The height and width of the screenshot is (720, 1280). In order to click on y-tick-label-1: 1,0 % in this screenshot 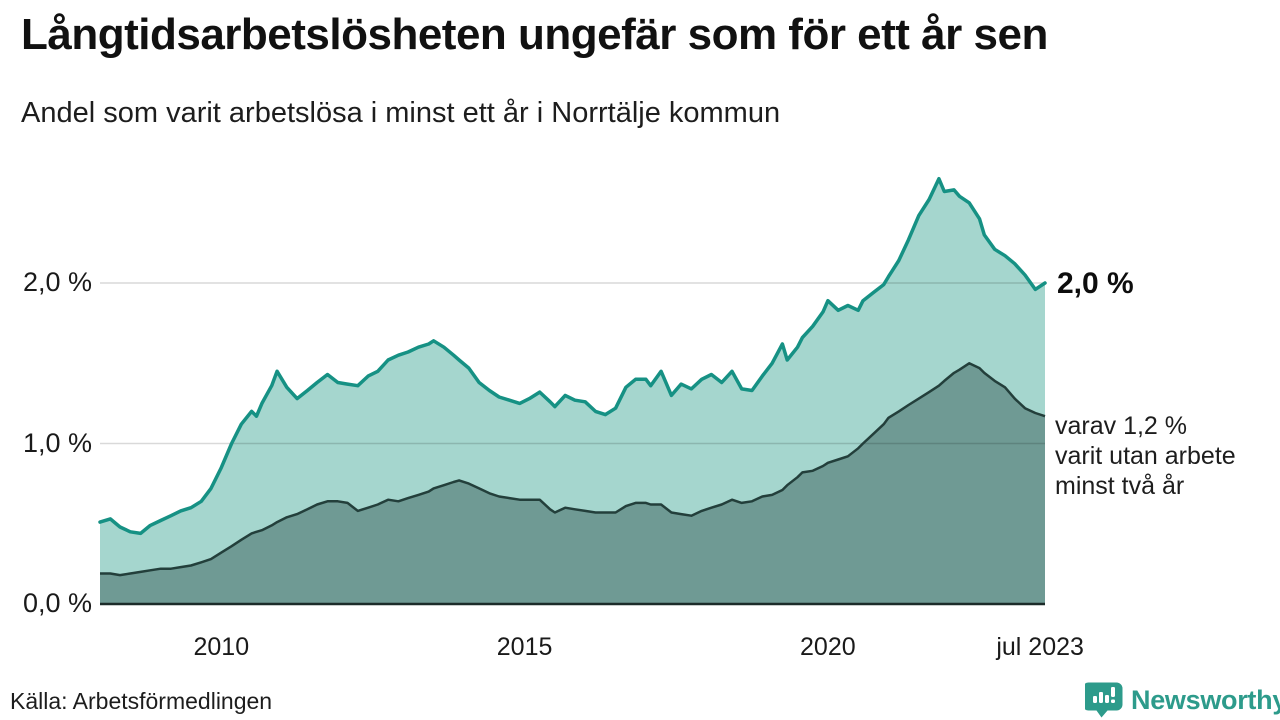, I will do `click(57, 442)`.